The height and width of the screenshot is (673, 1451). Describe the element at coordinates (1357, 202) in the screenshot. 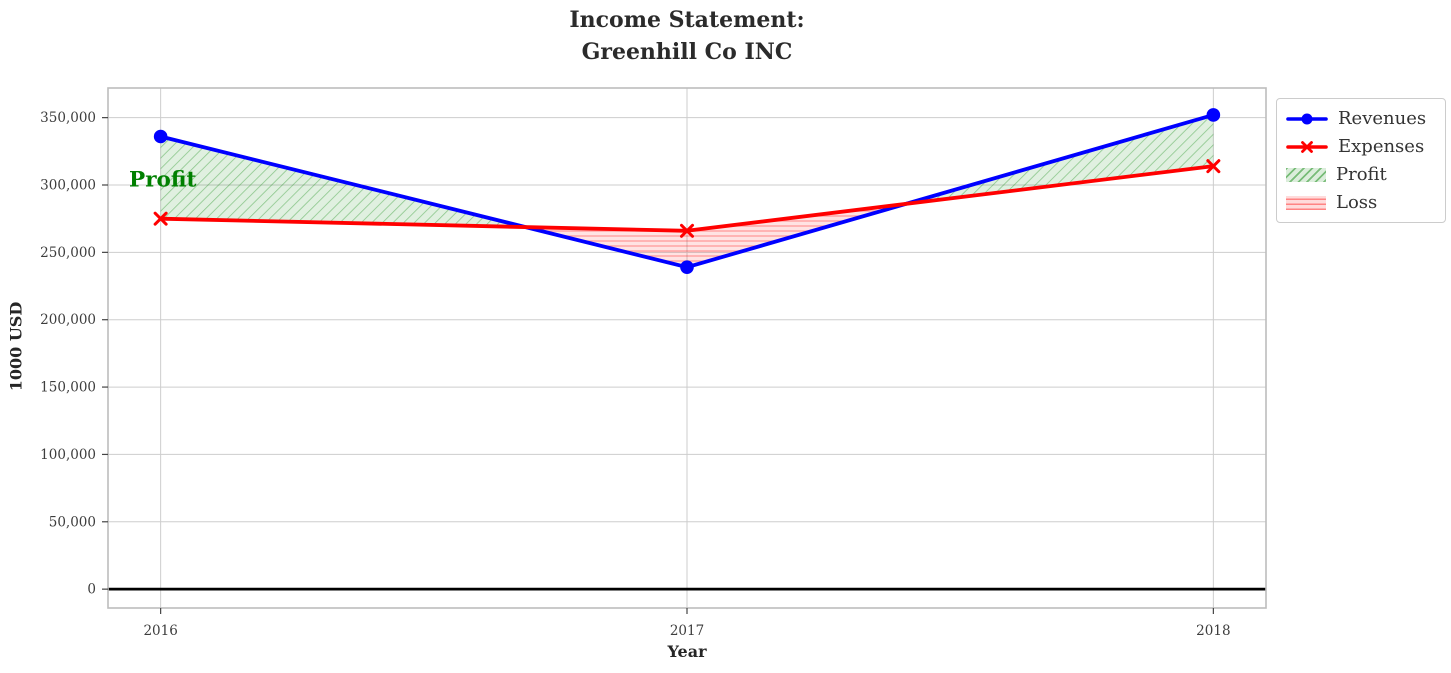

I see `legend-label-loss: Loss` at that location.